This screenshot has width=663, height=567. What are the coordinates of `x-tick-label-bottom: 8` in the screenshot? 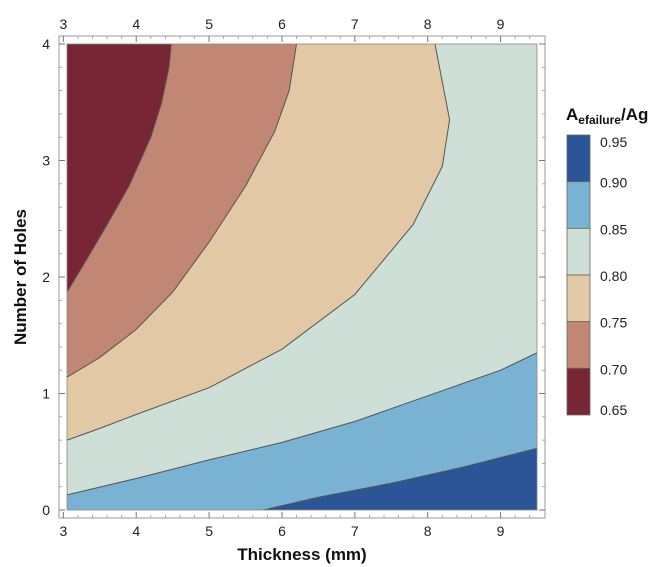 It's located at (428, 531).